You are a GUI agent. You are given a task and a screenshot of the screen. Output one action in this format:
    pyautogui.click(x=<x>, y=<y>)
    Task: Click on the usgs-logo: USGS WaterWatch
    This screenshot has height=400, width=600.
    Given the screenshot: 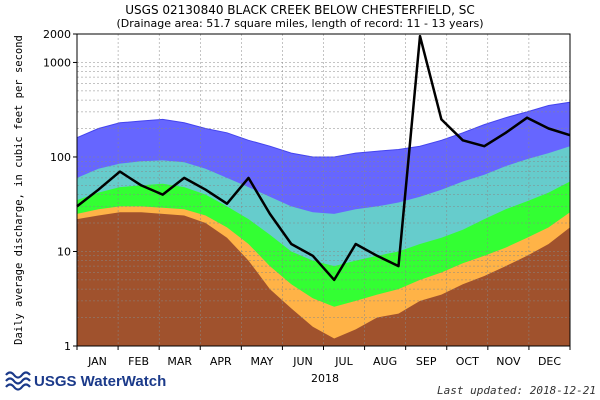 What is the action you would take?
    pyautogui.click(x=85, y=381)
    